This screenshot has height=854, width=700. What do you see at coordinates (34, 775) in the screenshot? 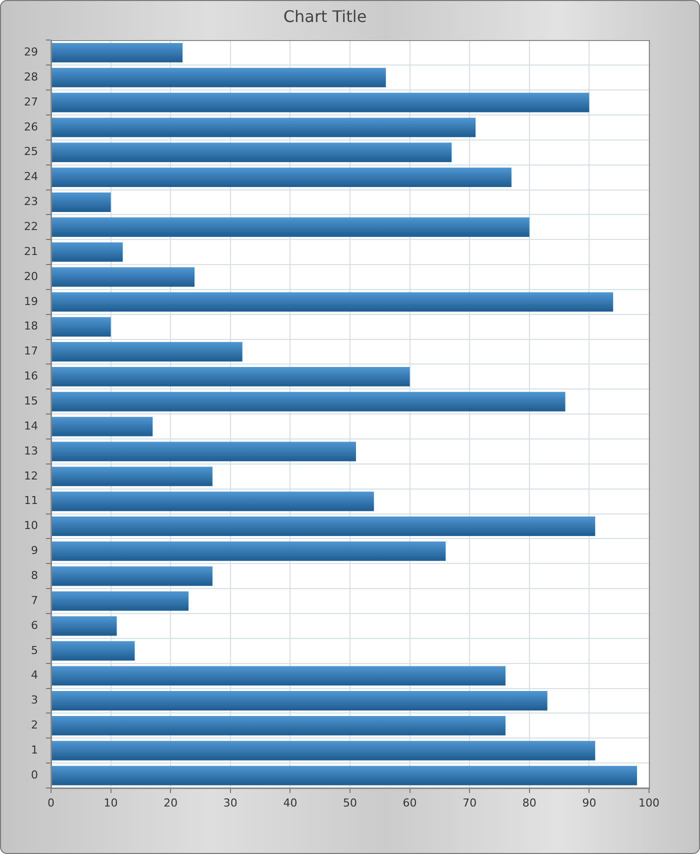
I see `y-tick-label: 0` at bounding box center [34, 775].